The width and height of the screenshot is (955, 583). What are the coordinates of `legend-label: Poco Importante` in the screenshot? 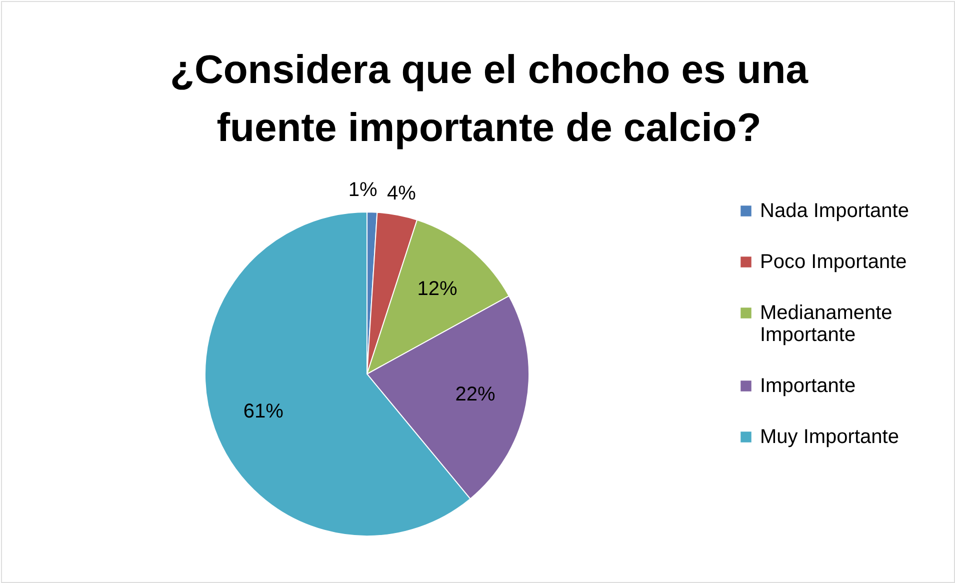 It's located at (833, 262).